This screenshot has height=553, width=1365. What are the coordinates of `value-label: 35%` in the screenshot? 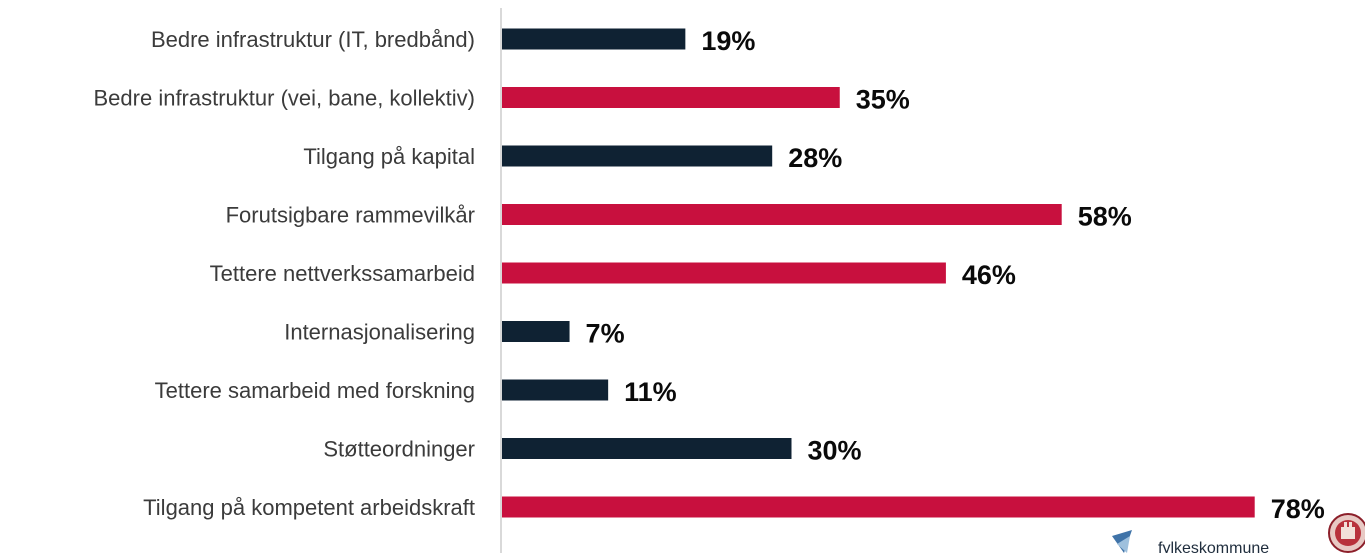 It's located at (883, 100).